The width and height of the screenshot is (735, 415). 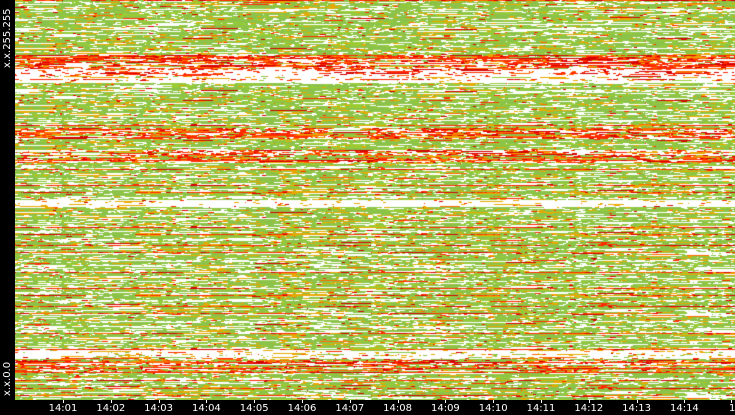 I want to click on y-axis: x.x.255.255 x.x.0.0, so click(x=7, y=200).